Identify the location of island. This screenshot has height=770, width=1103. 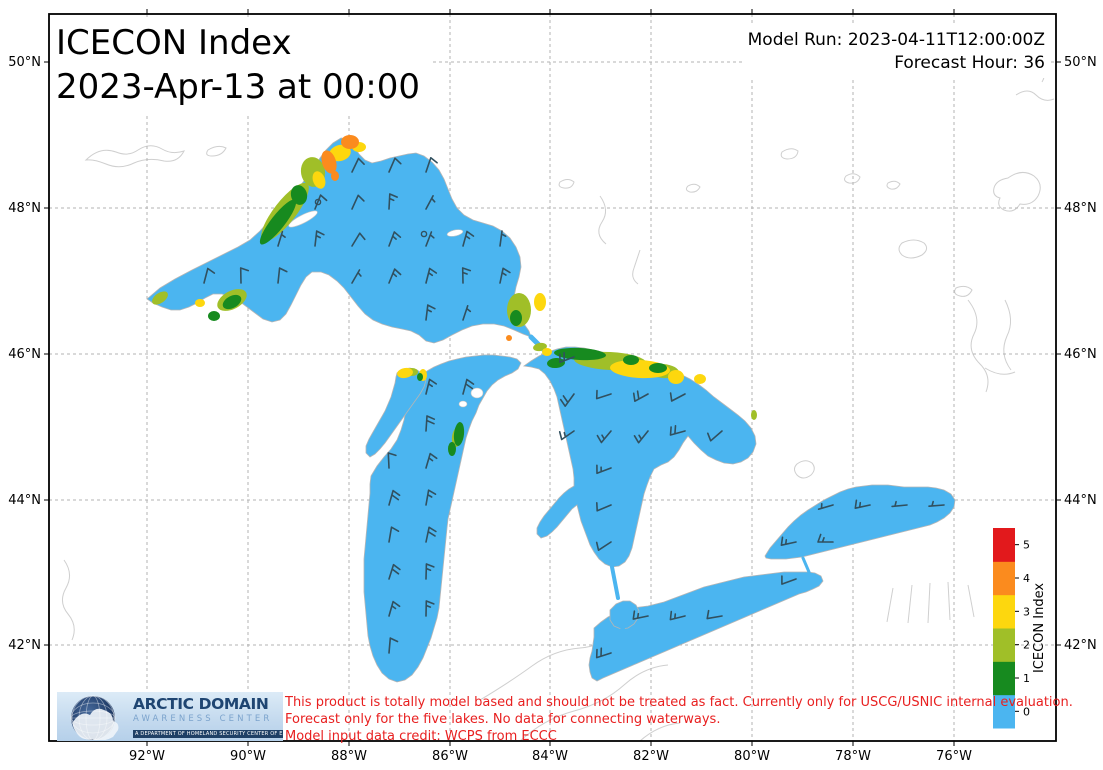
(477, 393).